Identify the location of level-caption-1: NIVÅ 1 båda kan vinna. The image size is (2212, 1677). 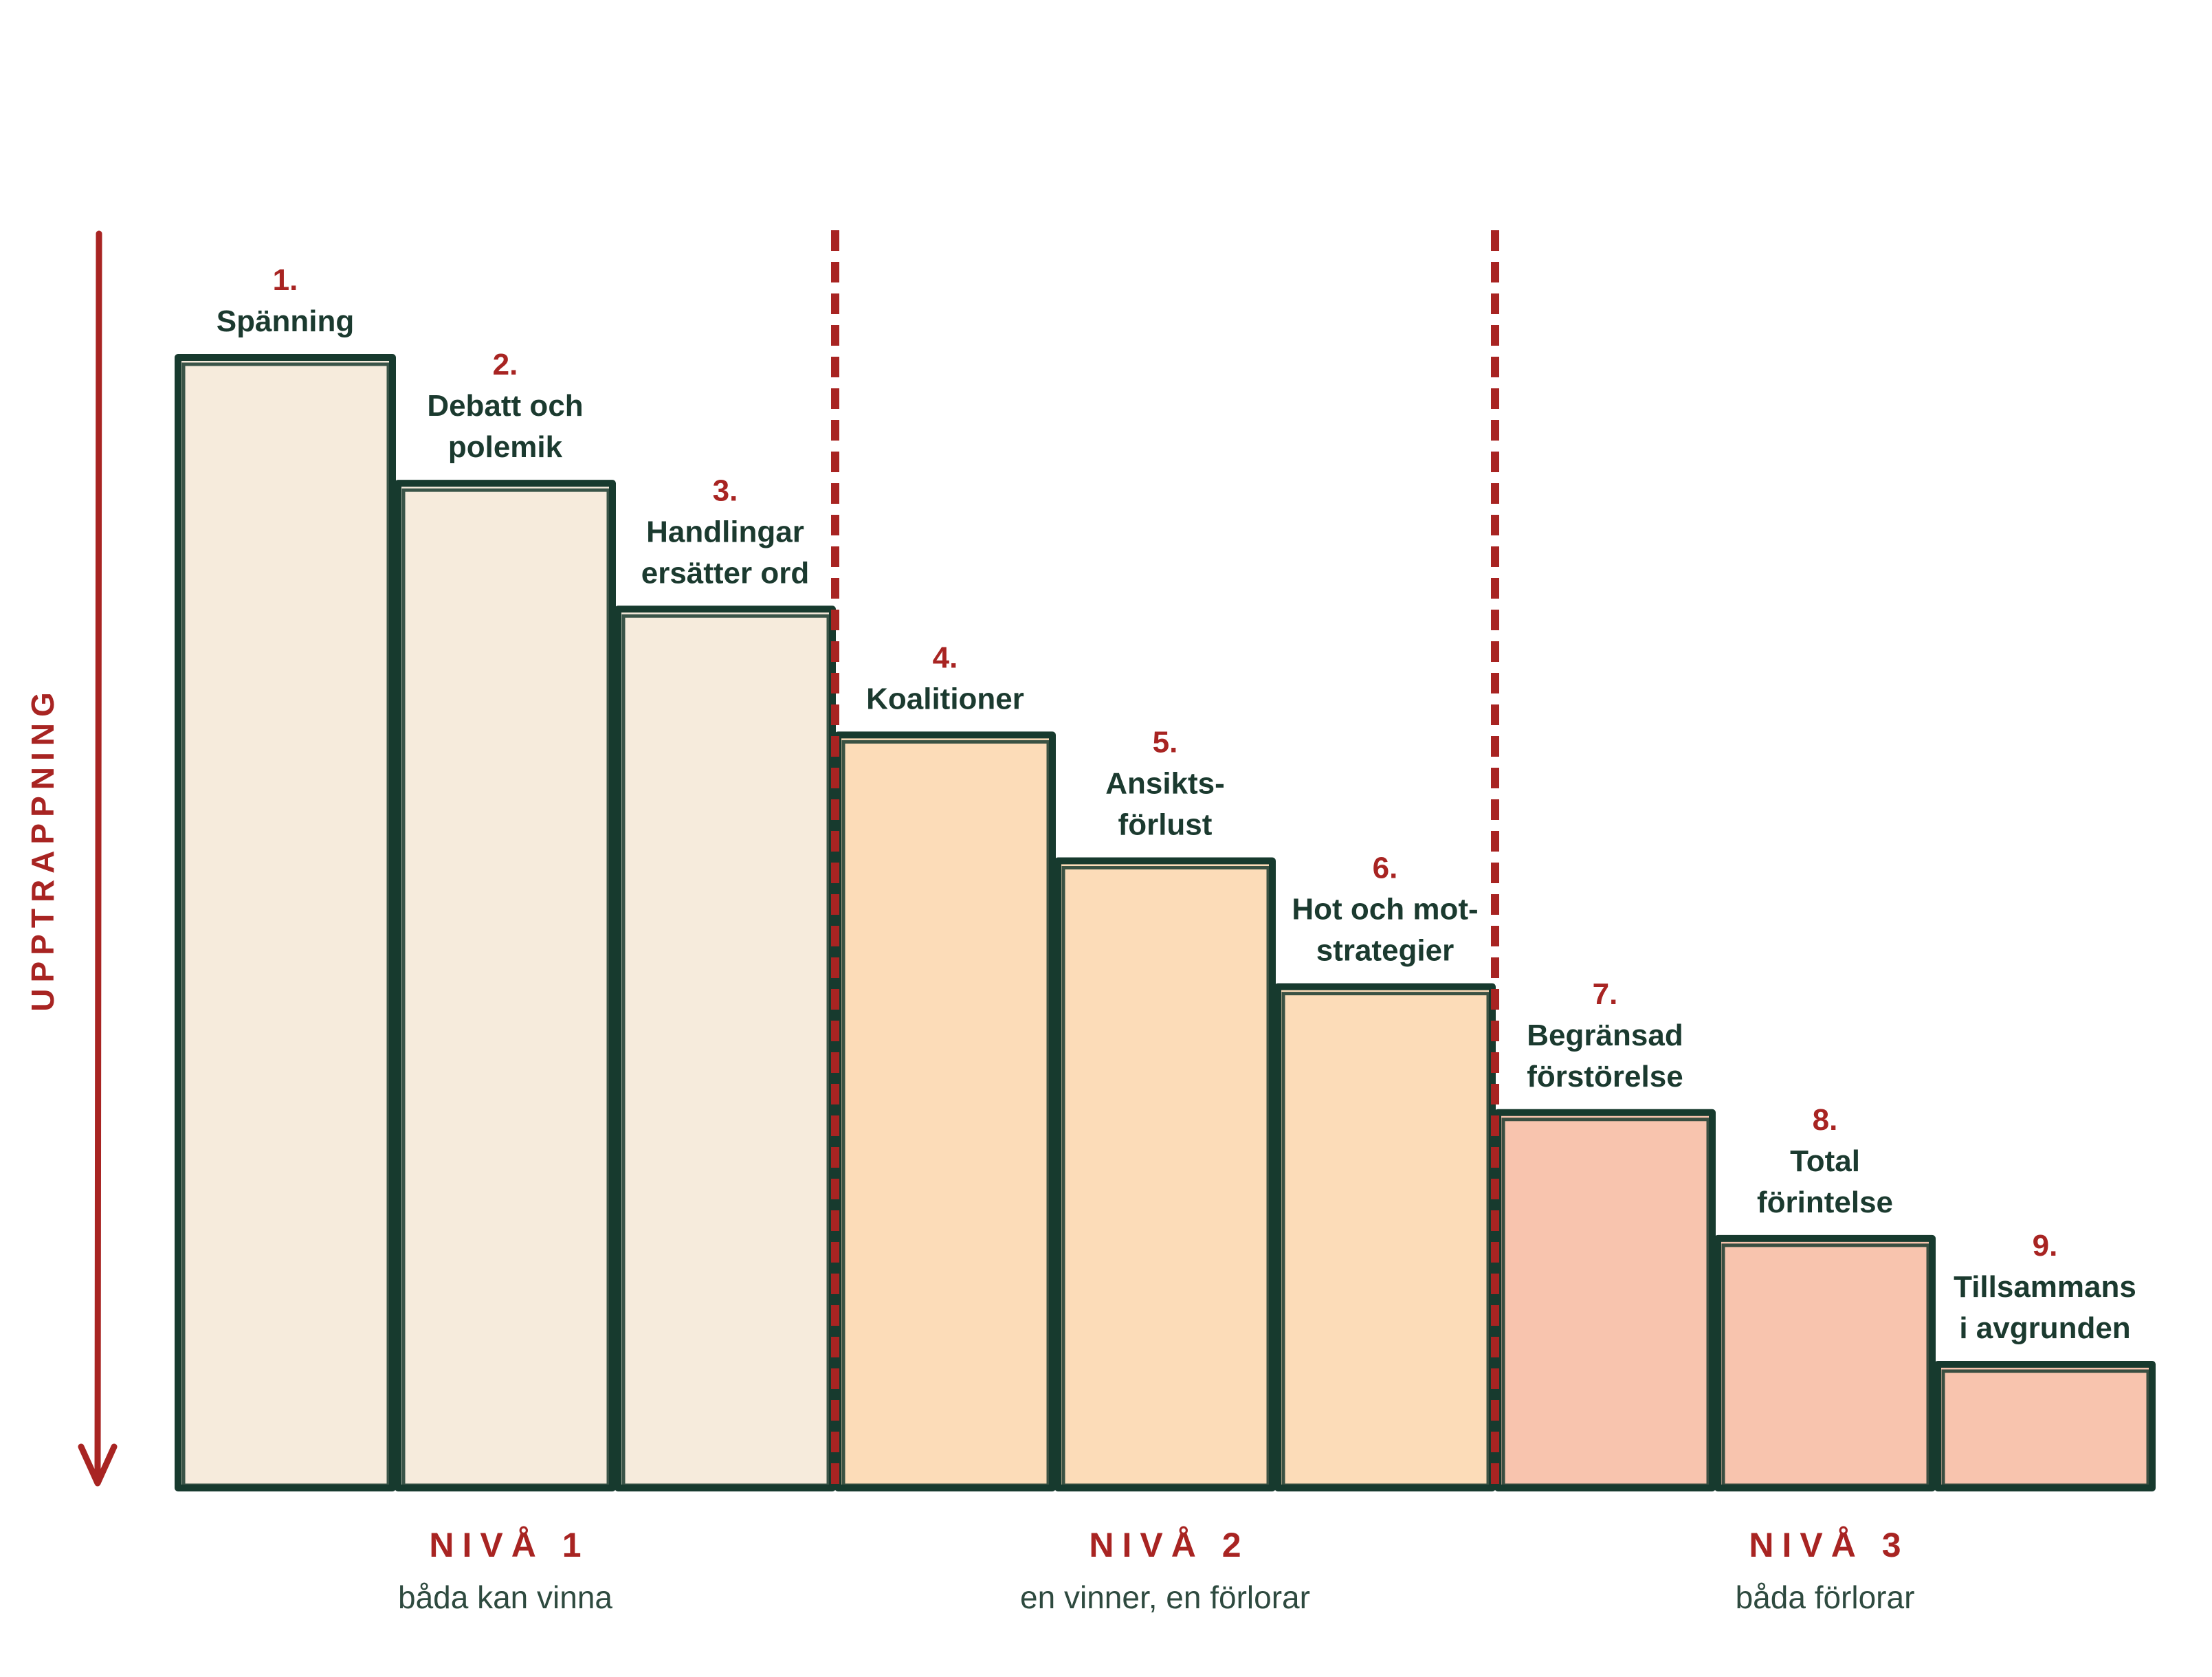
(505, 1570).